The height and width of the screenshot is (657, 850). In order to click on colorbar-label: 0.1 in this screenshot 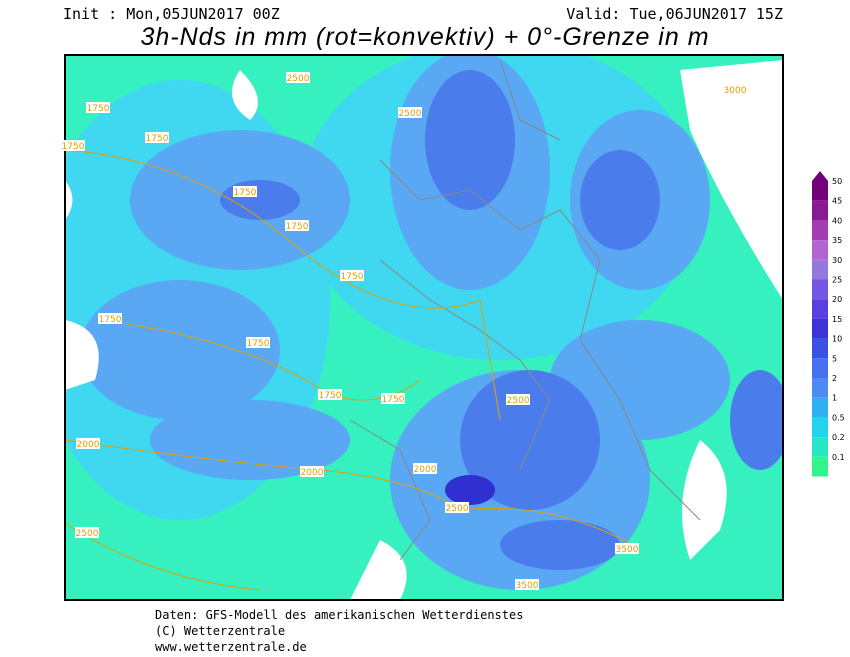, I will do `click(838, 457)`.